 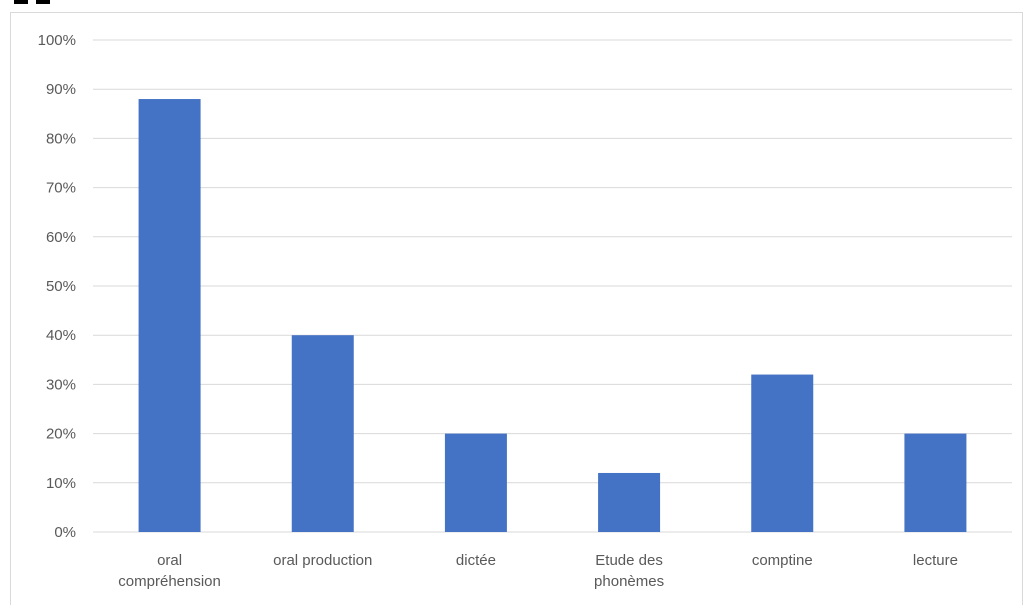 I want to click on corner-mark-left, so click(x=21, y=2).